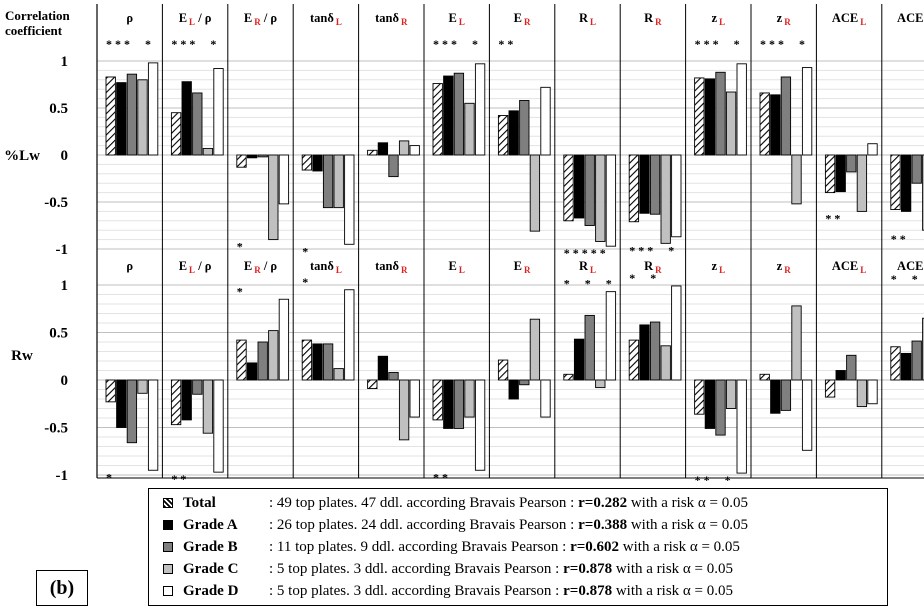 The image size is (924, 611). I want to click on legend-name: Grade B, so click(210, 547).